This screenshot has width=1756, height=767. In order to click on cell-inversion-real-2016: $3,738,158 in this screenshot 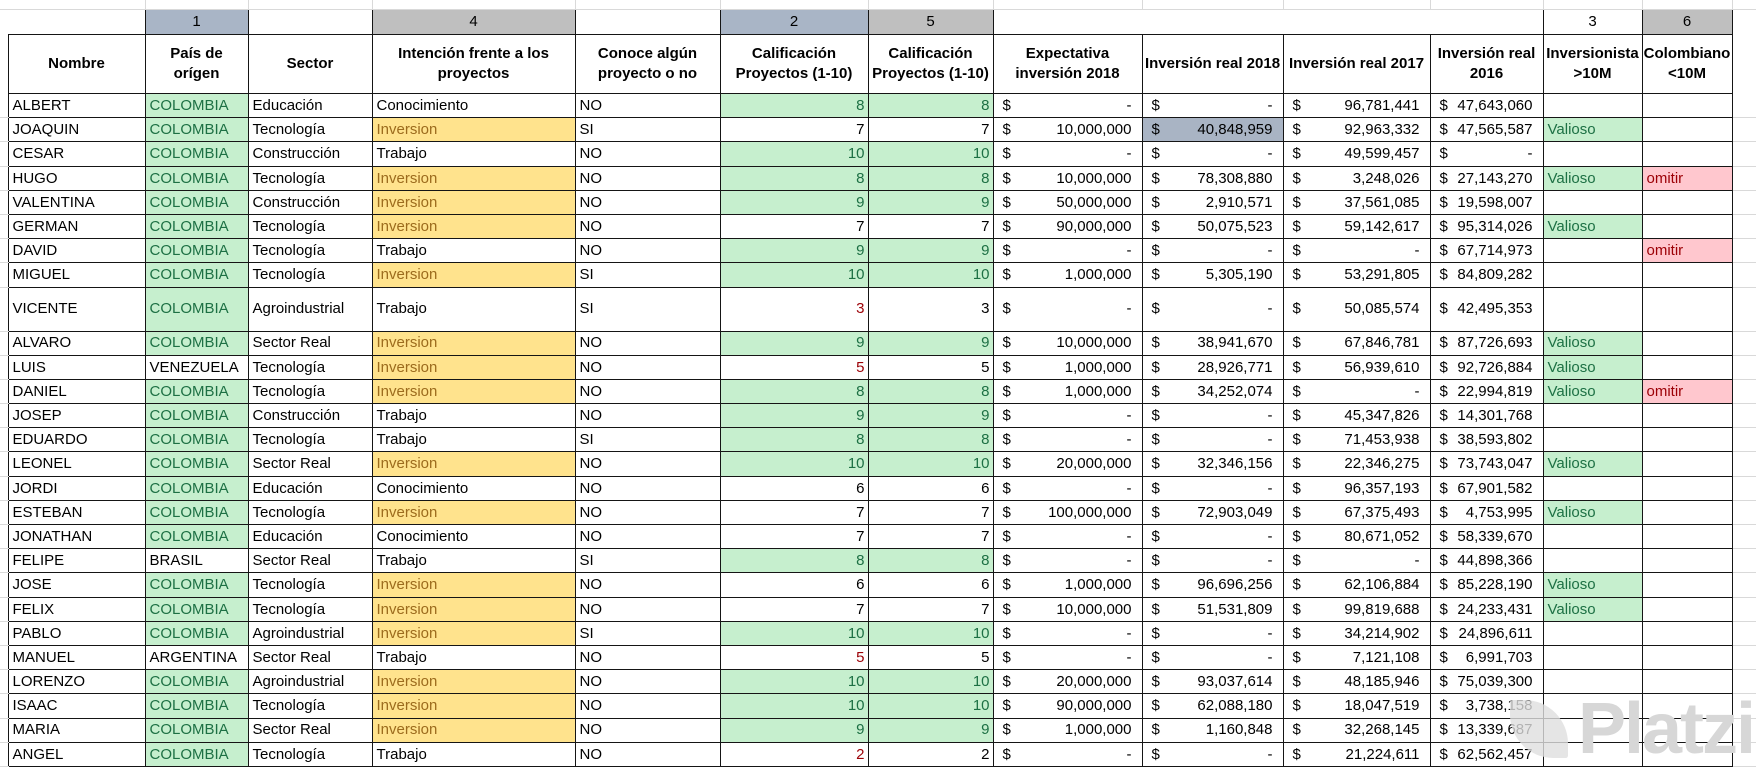, I will do `click(1486, 706)`.